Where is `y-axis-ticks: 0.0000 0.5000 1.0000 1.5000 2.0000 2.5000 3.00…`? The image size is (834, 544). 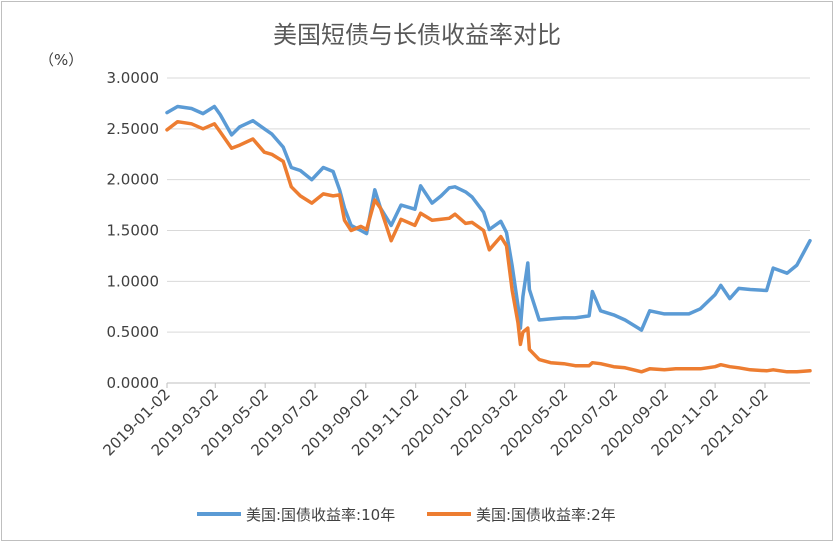
y-axis-ticks: 0.0000 0.5000 1.0000 1.5000 2.0000 2.5000 3.00… is located at coordinates (133, 230).